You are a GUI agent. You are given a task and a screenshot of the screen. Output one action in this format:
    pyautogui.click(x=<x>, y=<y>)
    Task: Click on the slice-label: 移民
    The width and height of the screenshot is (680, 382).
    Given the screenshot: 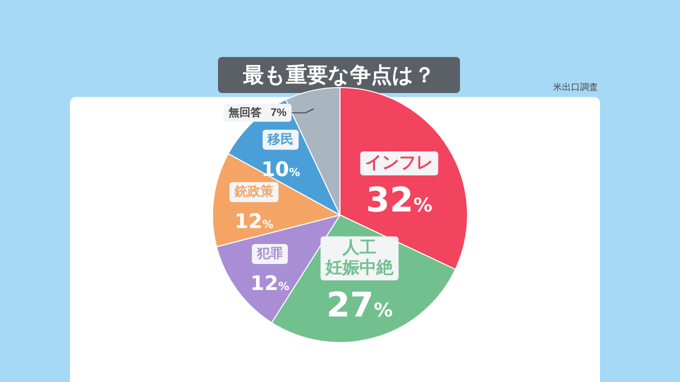 What is the action you would take?
    pyautogui.click(x=280, y=138)
    